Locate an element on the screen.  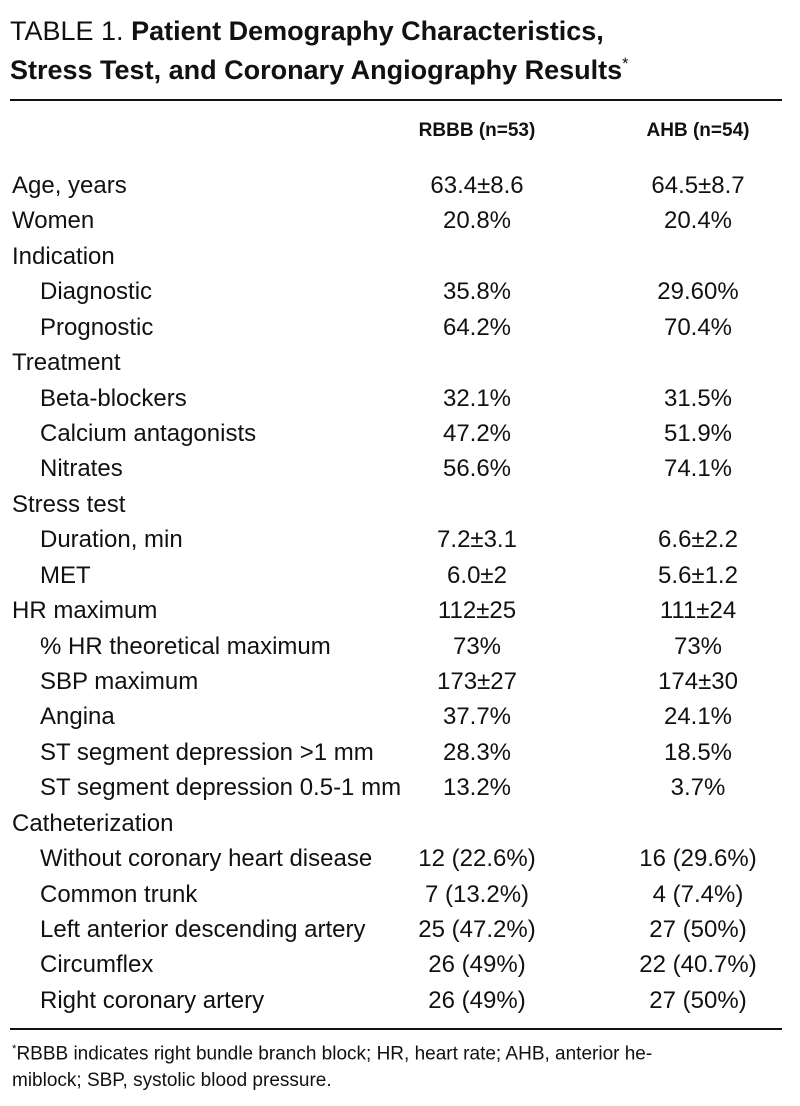
cell-value: 4 (7.4%) is located at coordinates (698, 894).